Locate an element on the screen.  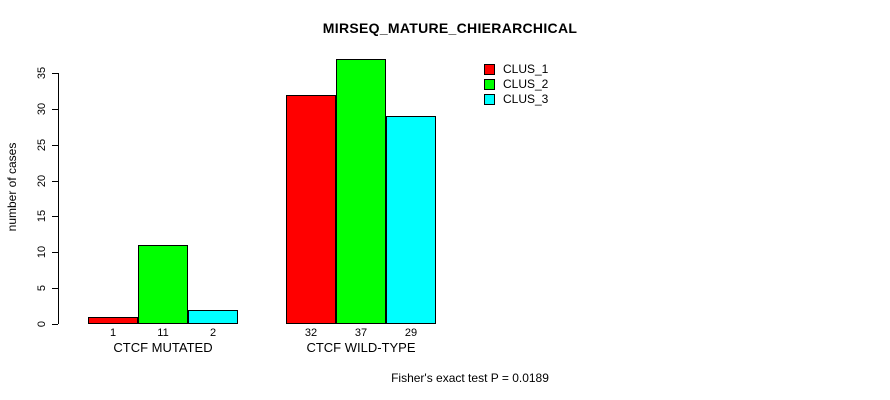
bar-value-label: 37 is located at coordinates (361, 333).